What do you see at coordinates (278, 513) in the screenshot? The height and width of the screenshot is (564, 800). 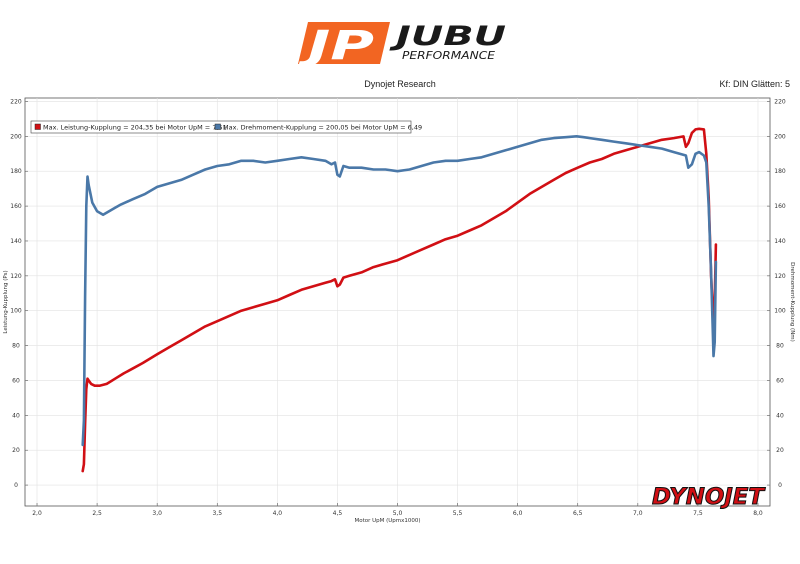 I see `x-tick-label: 4,0` at bounding box center [278, 513].